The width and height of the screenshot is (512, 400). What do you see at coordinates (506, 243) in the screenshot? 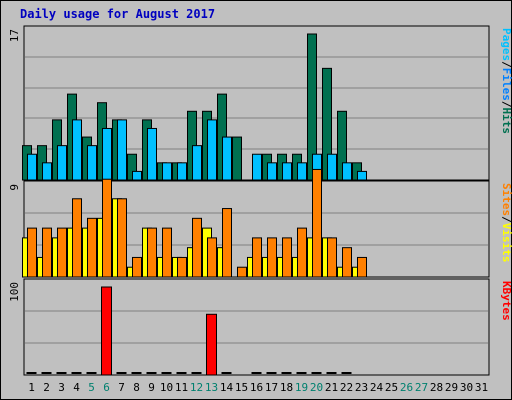
I see `legend-entry: Visits` at bounding box center [506, 243].